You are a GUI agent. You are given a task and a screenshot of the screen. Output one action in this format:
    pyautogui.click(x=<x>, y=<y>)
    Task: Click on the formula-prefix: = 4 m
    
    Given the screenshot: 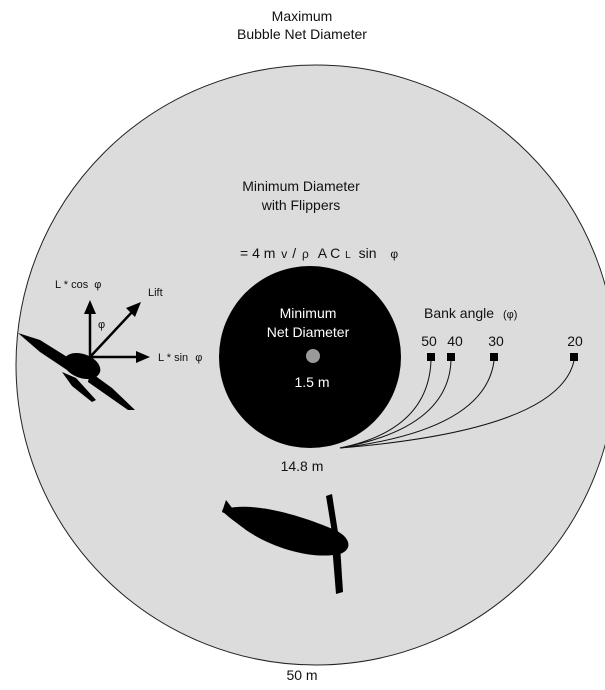 What is the action you would take?
    pyautogui.click(x=257, y=253)
    